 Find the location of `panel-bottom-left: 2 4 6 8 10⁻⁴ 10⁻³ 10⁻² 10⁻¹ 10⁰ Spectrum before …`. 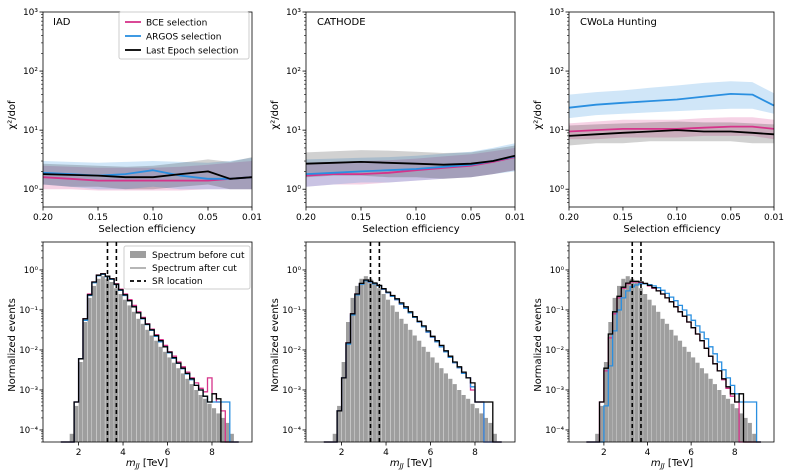

panel-bottom-left: 2 4 6 8 10⁻⁴ 10⁻³ 10⁻² 10⁻¹ 10⁰ Spectrum before … is located at coordinates (130, 355).